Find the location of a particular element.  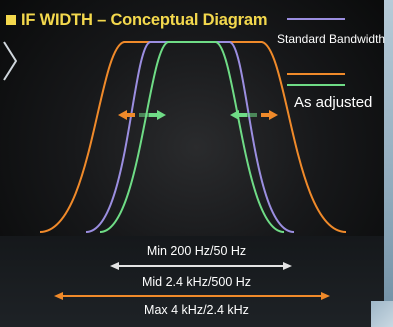

right-frame-edge is located at coordinates (388, 163).